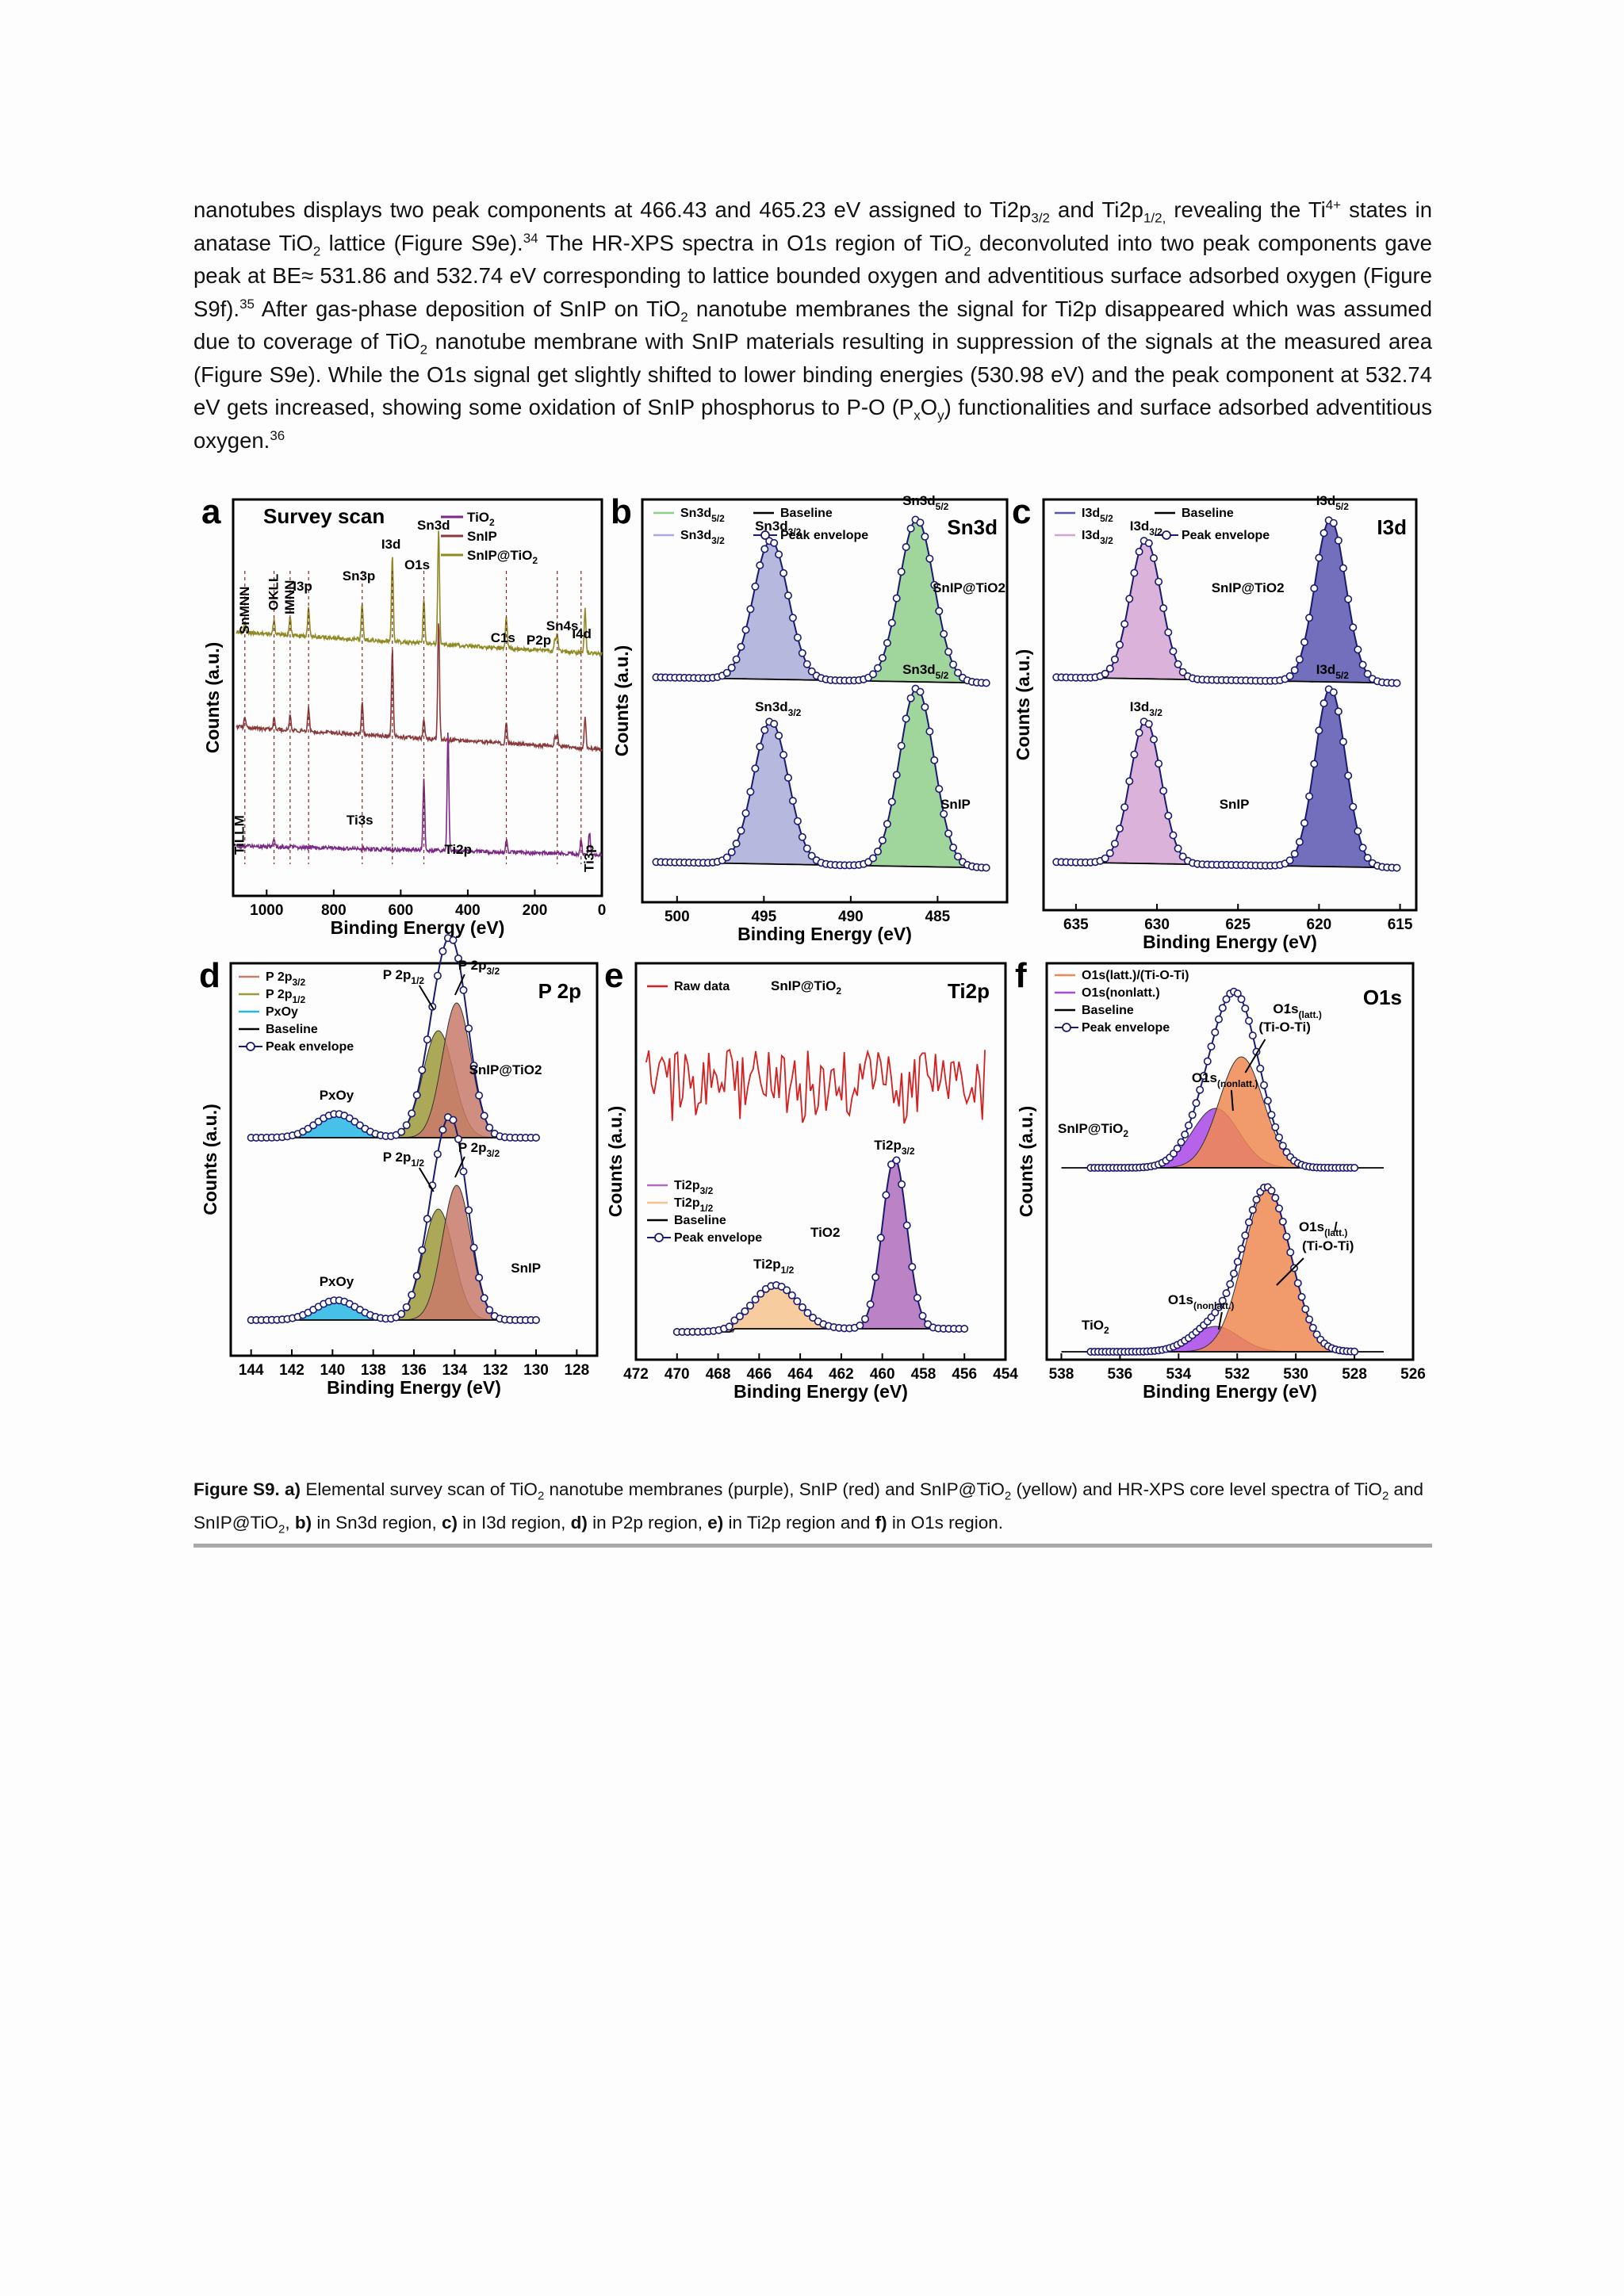 This screenshot has height=2296, width=1624. Describe the element at coordinates (1090, 1129) in the screenshot. I see `sample-main: SnIP@TiO` at that location.